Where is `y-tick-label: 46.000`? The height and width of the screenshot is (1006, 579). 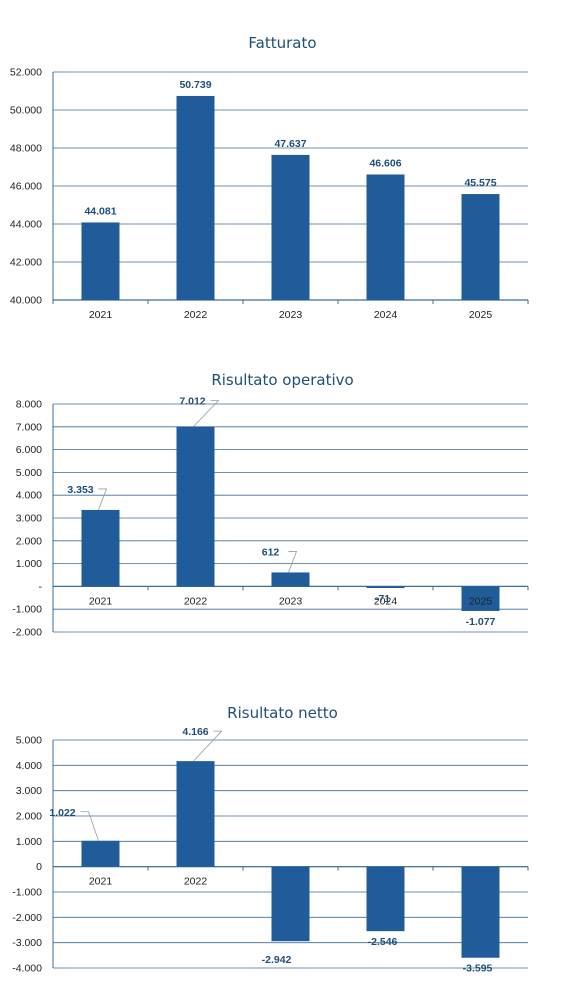 y-tick-label: 46.000 is located at coordinates (26, 187).